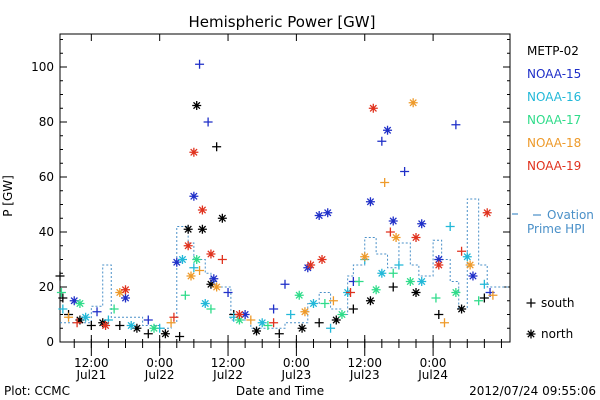 The height and width of the screenshot is (400, 600). I want to click on legend-entry-noaa-18: NOAA-18, so click(554, 143).